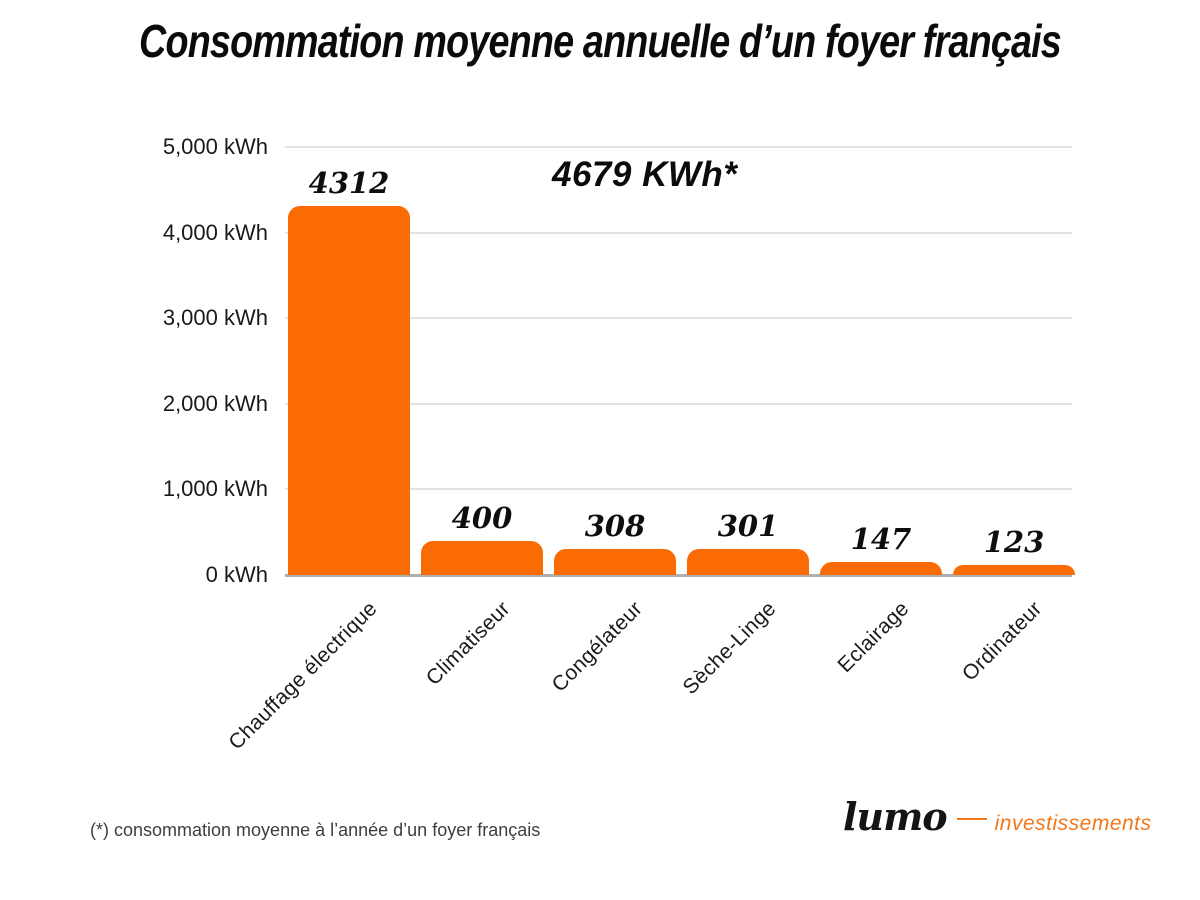 This screenshot has height=900, width=1200. I want to click on y-tick-label: 2,000 kWh, so click(215, 403).